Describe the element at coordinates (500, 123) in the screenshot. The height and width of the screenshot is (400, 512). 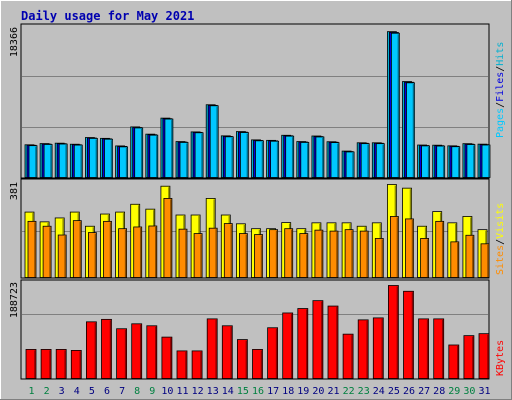
I see `legend-pages: Pages` at that location.